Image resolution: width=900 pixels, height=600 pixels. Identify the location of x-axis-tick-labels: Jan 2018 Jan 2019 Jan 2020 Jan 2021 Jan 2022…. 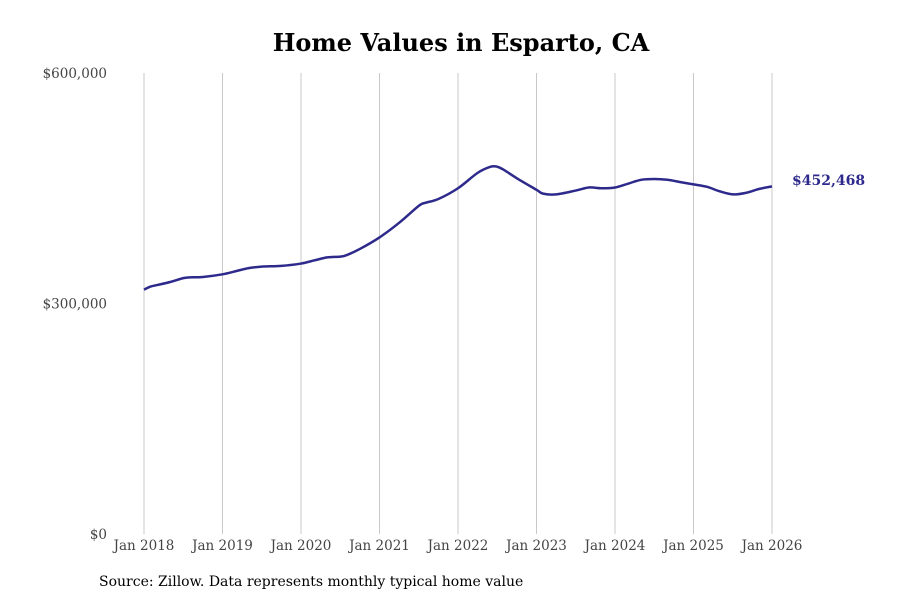
(457, 546).